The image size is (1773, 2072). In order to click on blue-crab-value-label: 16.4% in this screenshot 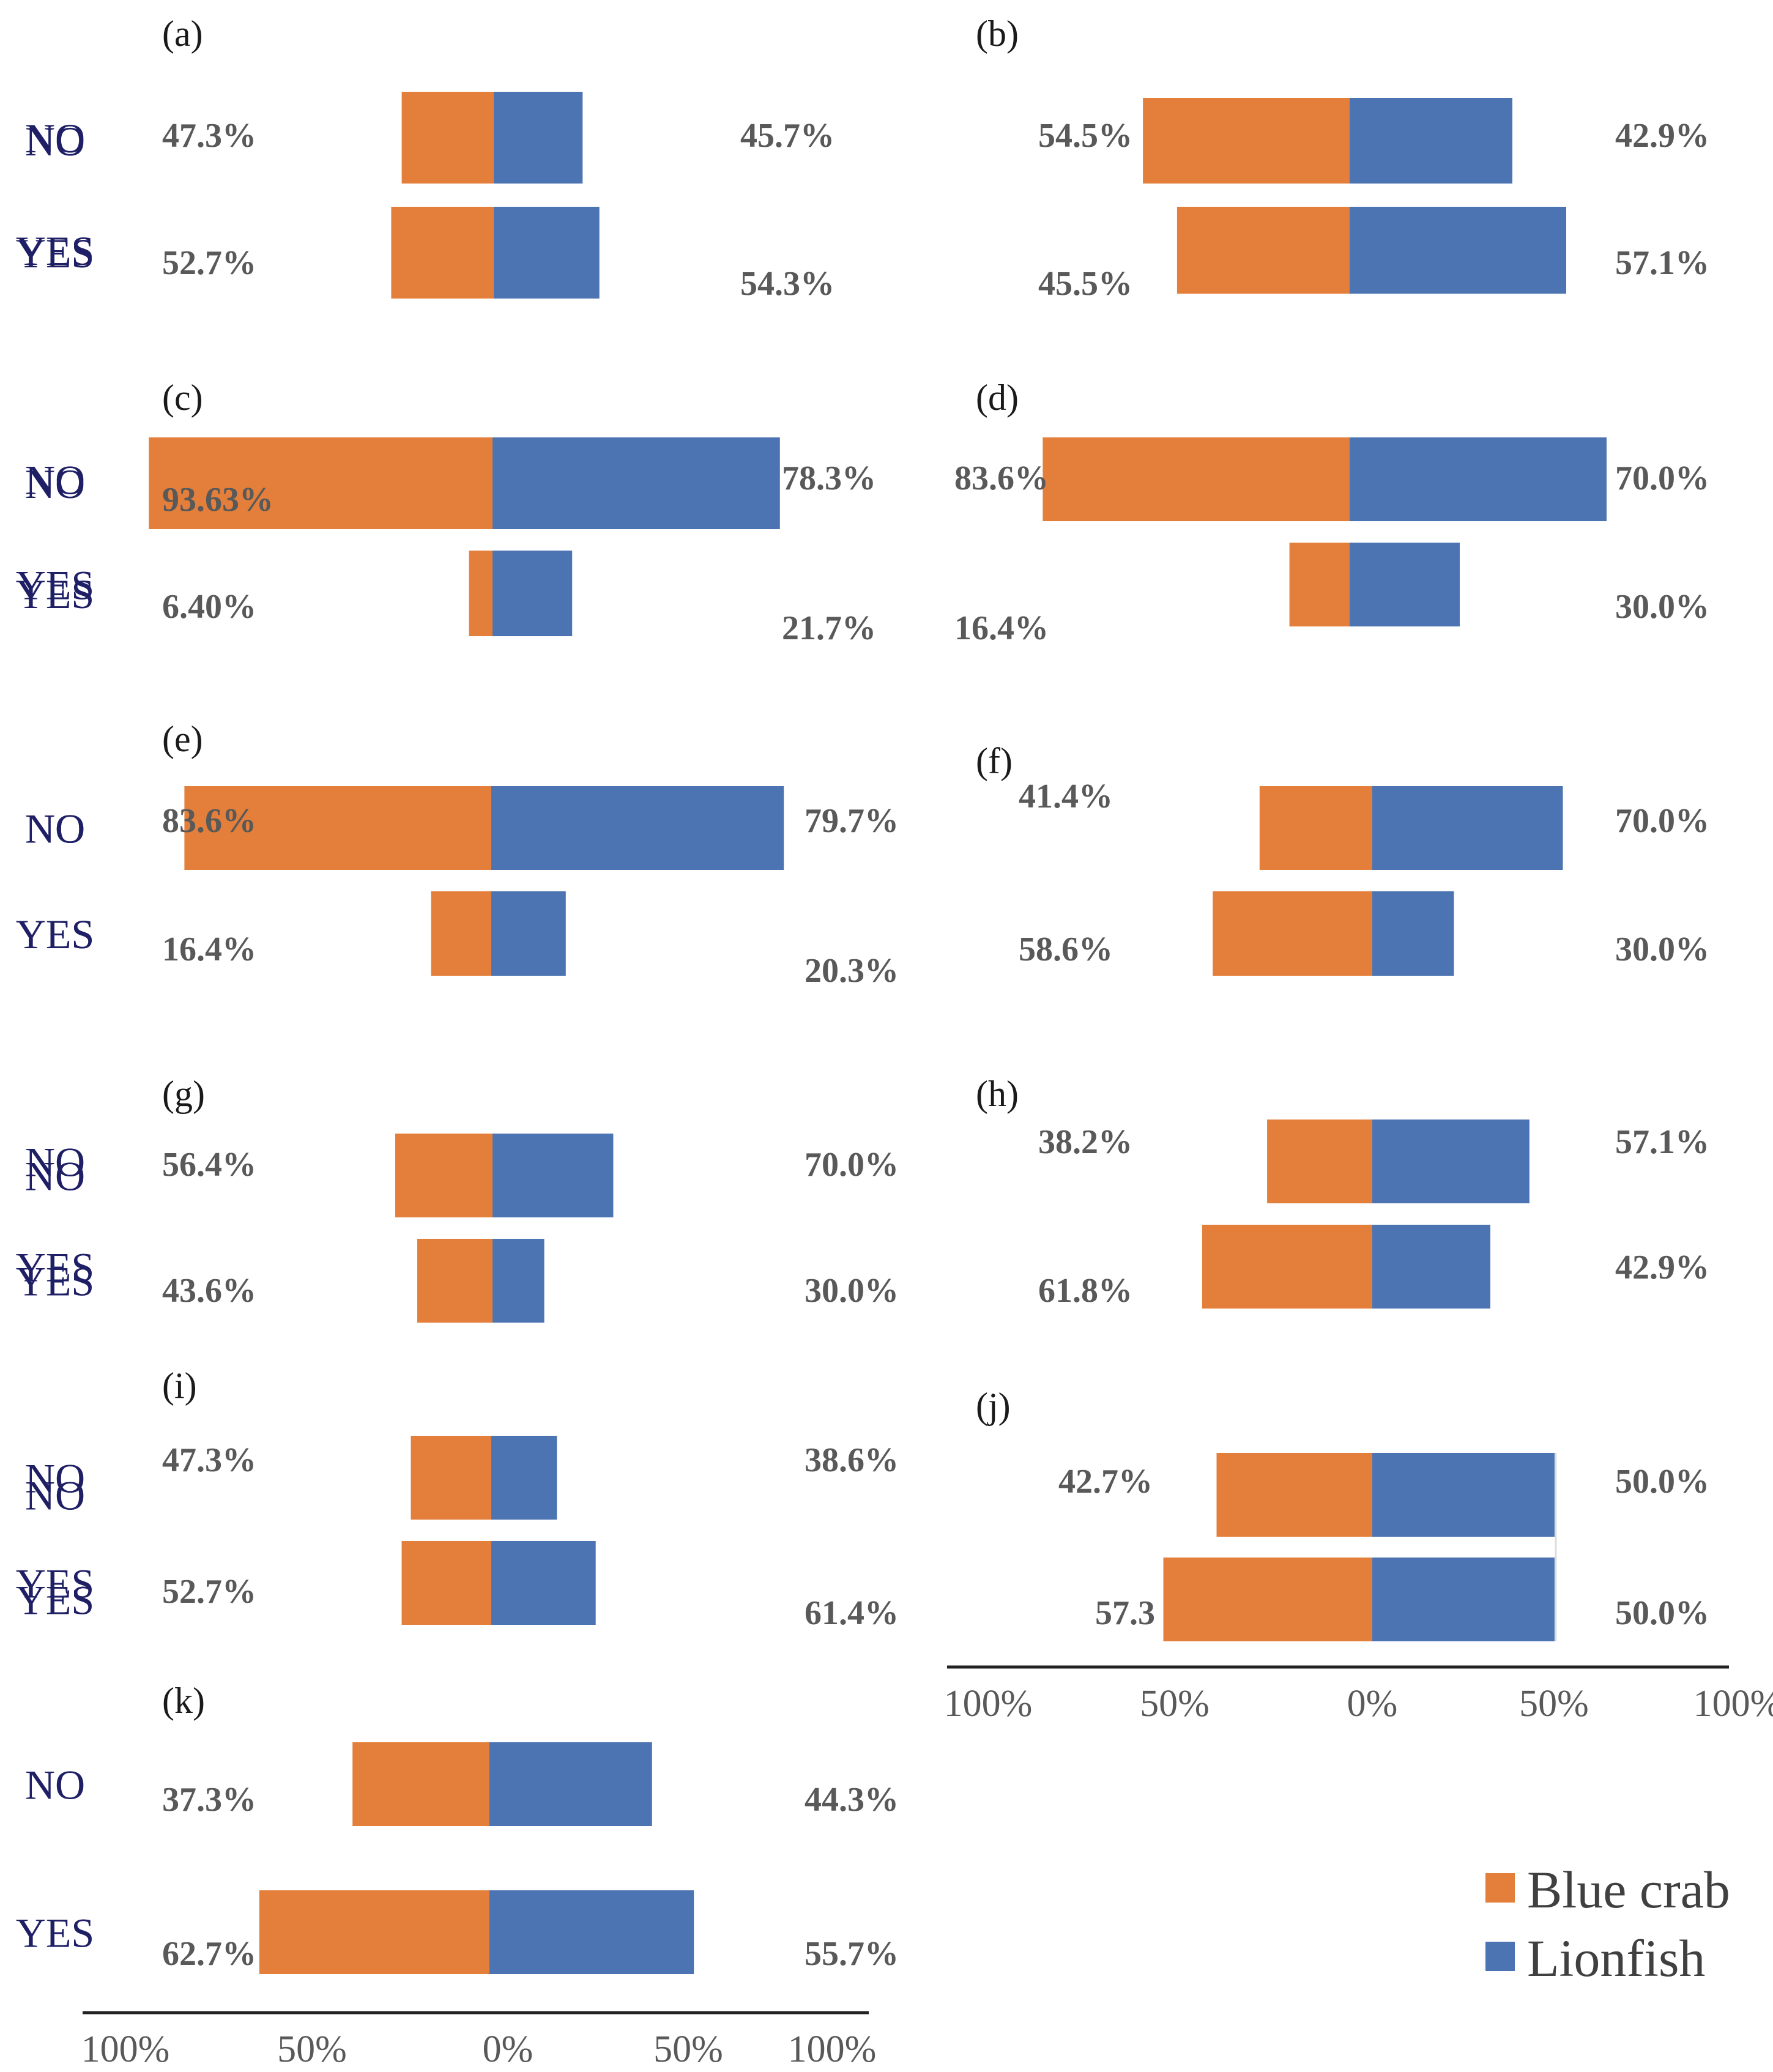, I will do `click(1001, 628)`.